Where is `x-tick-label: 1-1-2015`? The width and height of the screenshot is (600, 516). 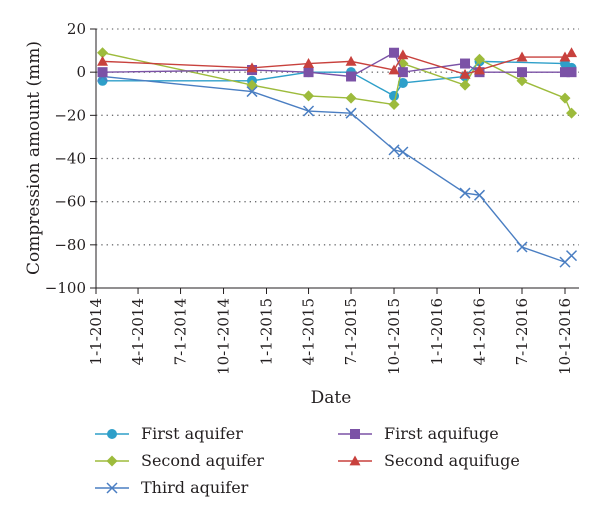
x-tick-label: 1-1-2015 is located at coordinates (266, 331).